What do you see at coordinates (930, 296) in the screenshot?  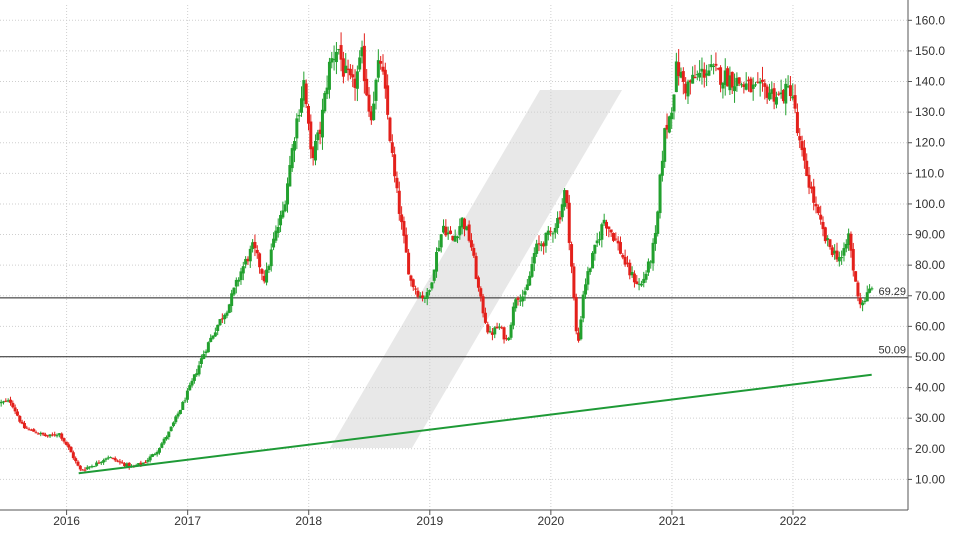 I see `y-tick-label: 70.00` at bounding box center [930, 296].